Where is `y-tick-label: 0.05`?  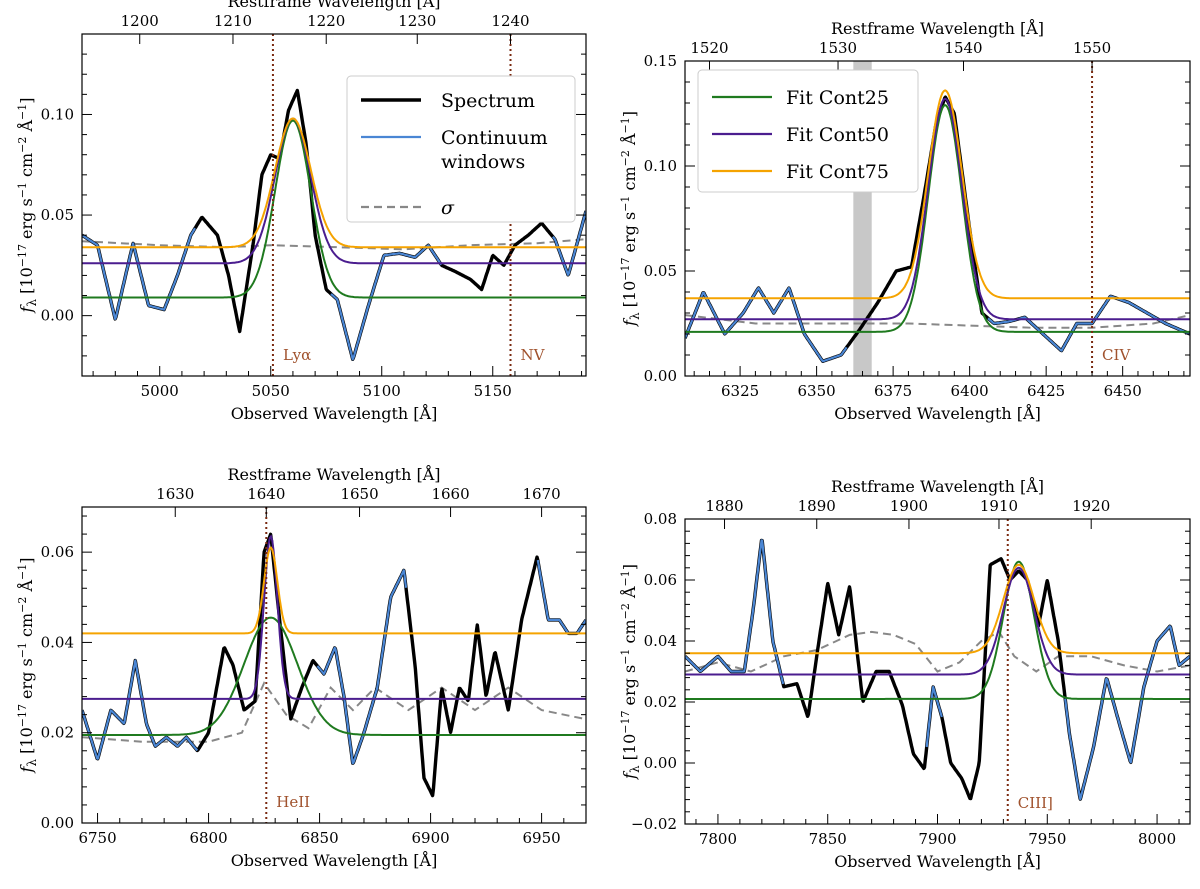 y-tick-label: 0.05 is located at coordinates (660, 271).